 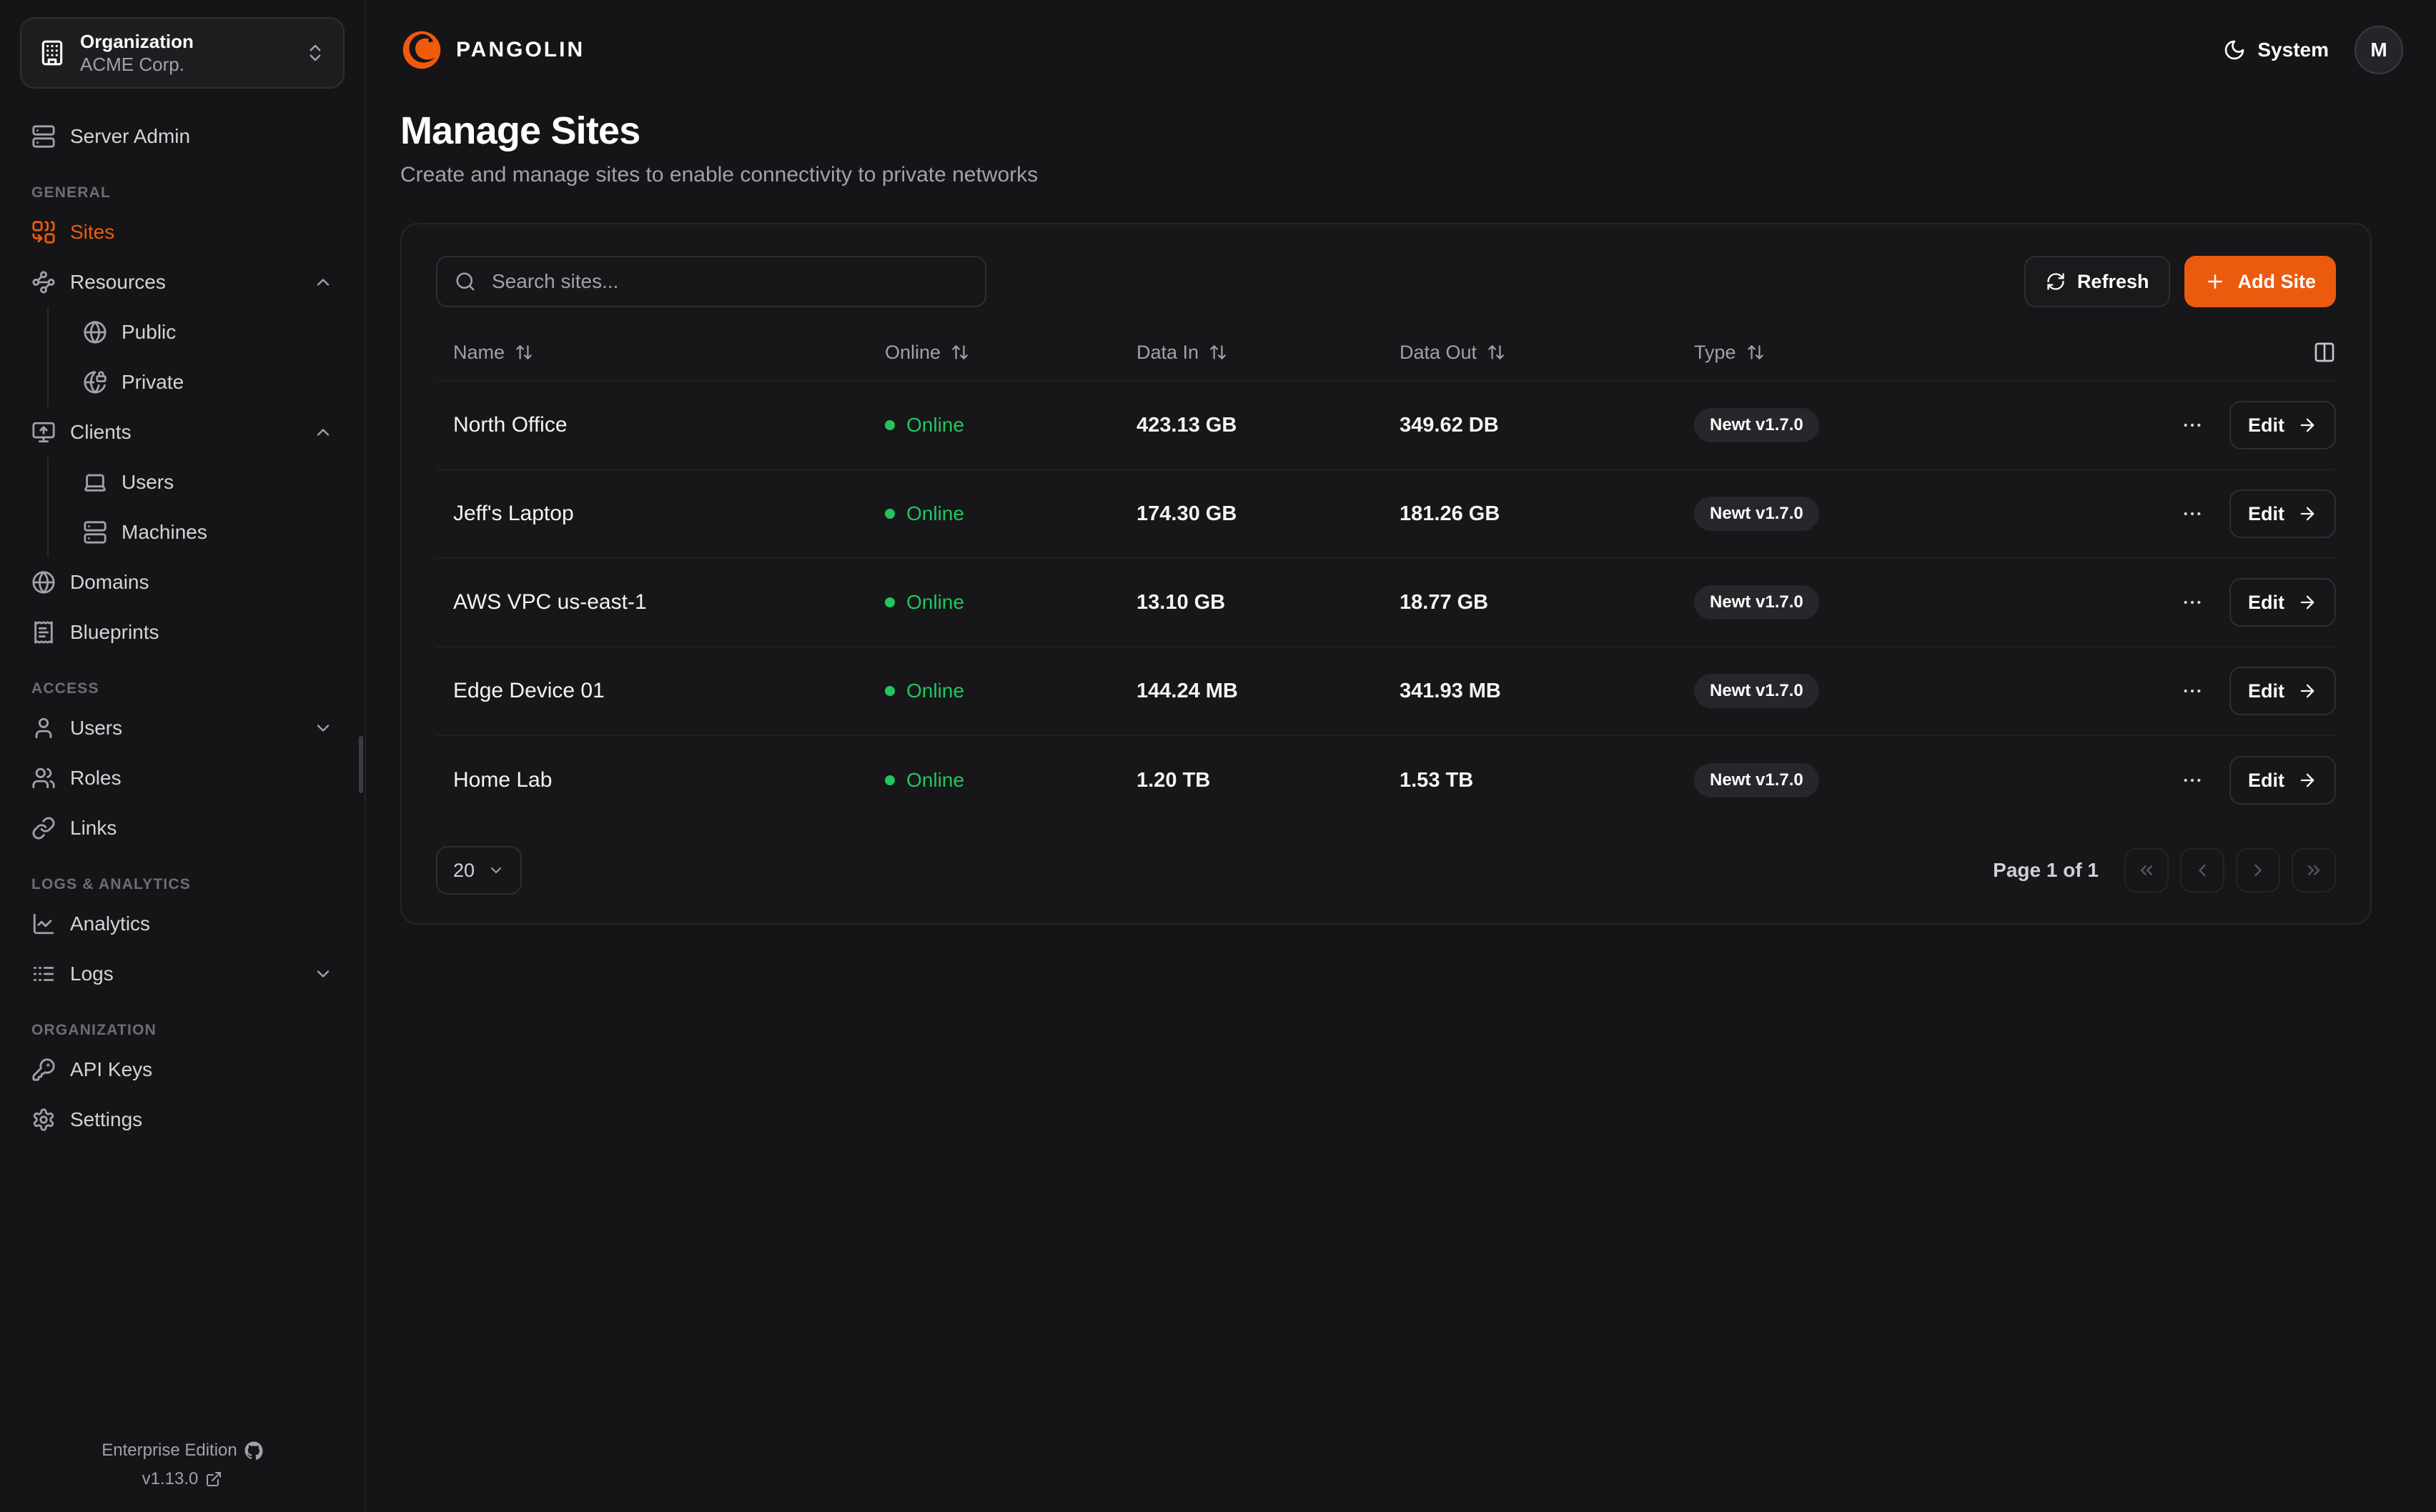 I want to click on column-header-type: Type, so click(x=1856, y=353).